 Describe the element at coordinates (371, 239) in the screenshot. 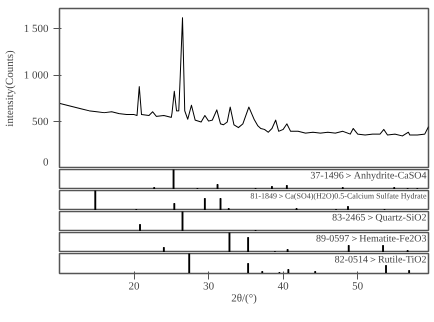

I see `chart-title: 89-0597＞Hematite-Fe2O3` at that location.